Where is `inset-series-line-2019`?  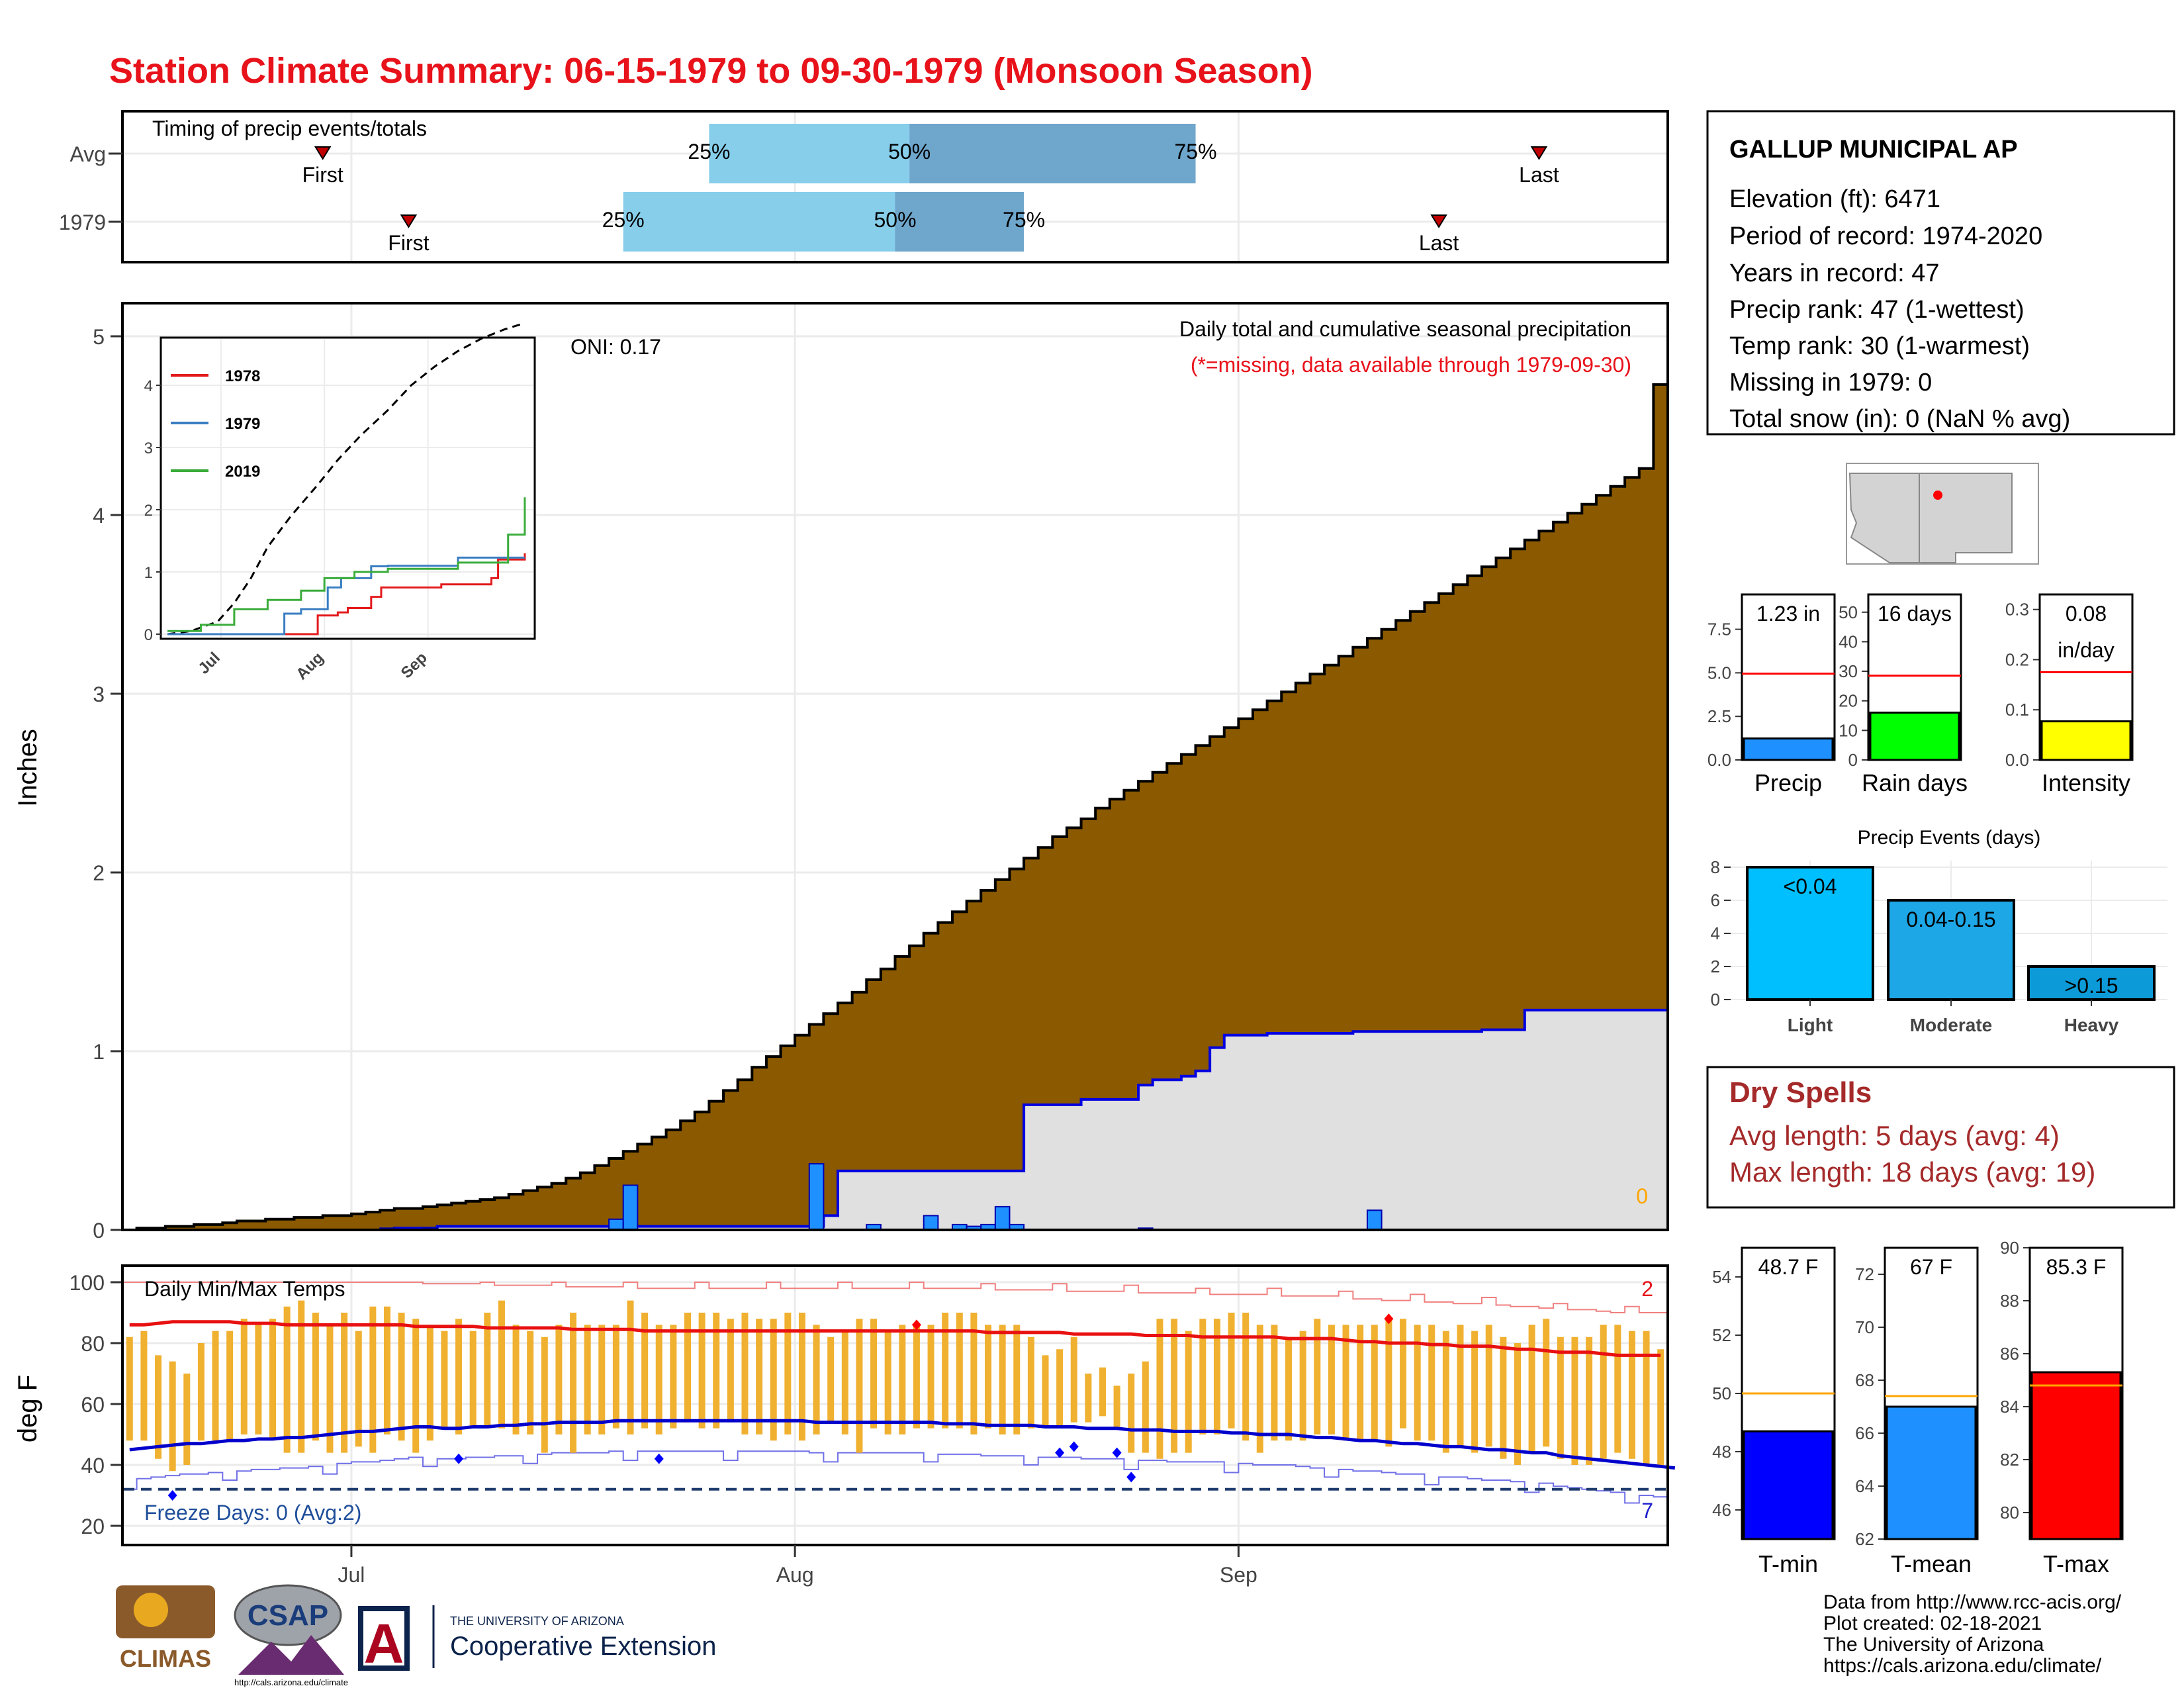 inset-series-line-2019 is located at coordinates (346, 564).